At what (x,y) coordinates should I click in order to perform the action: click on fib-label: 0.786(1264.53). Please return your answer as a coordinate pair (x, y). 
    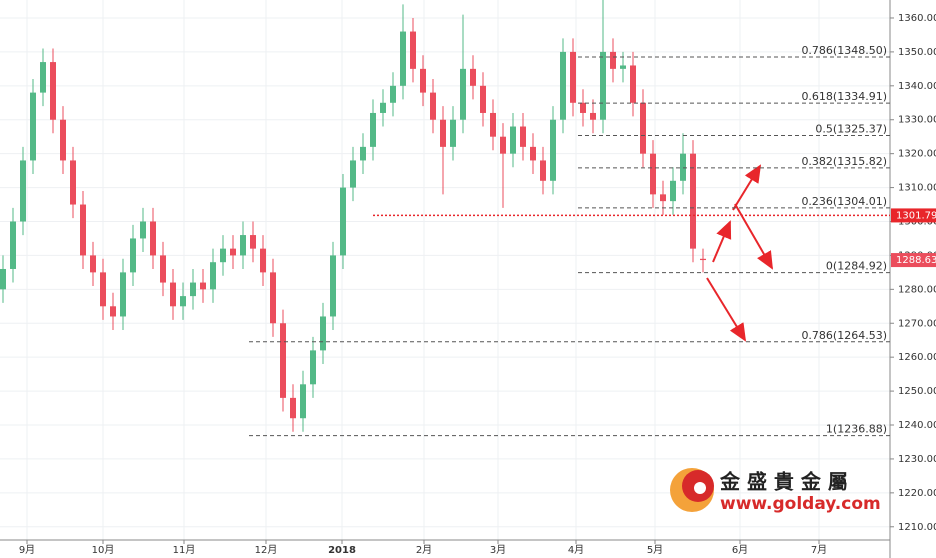
    Looking at the image, I should click on (844, 335).